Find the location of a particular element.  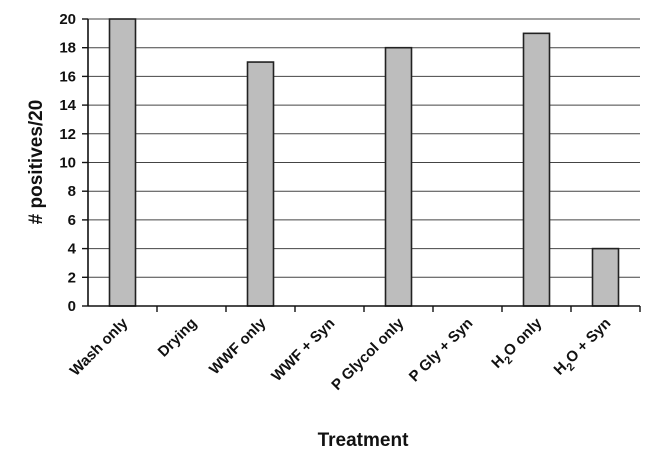

y-tick-label: 14 is located at coordinates (67, 105).